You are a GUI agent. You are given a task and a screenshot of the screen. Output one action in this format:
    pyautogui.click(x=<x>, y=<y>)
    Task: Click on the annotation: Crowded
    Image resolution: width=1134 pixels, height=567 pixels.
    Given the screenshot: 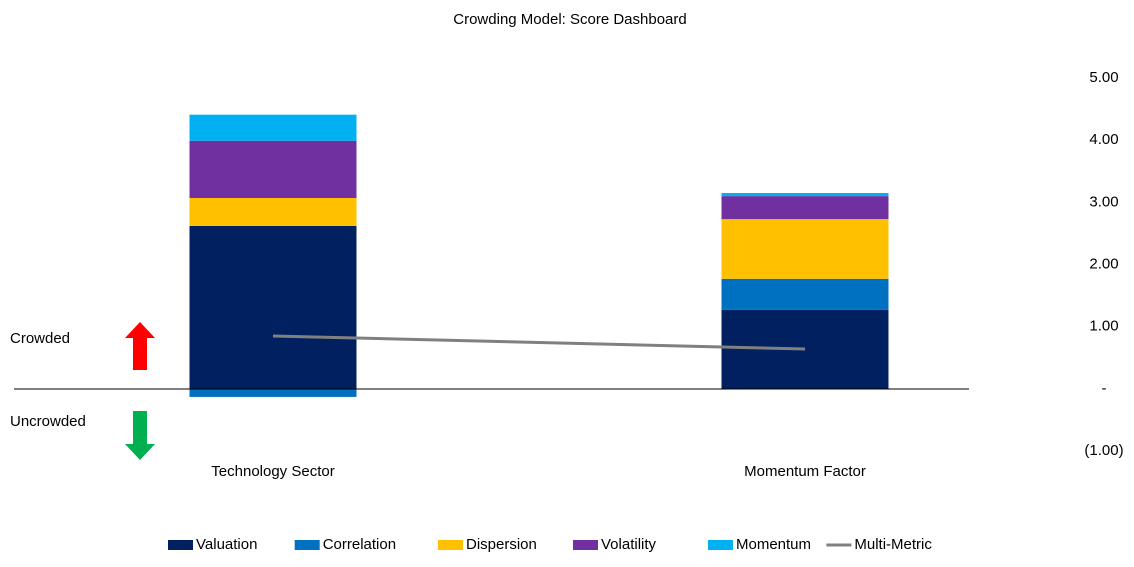 What is the action you would take?
    pyautogui.click(x=40, y=338)
    